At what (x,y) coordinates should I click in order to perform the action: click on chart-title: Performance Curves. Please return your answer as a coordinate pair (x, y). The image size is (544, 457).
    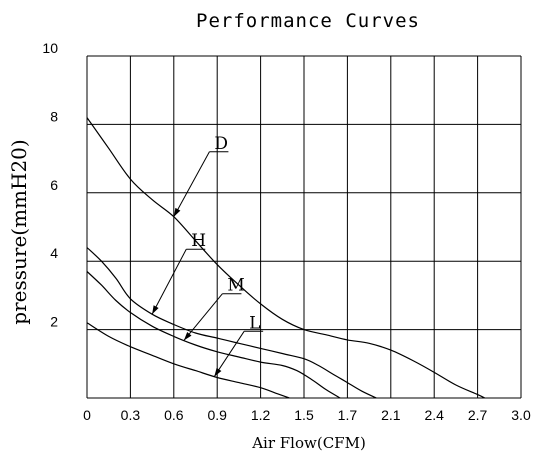
    Looking at the image, I should click on (308, 21).